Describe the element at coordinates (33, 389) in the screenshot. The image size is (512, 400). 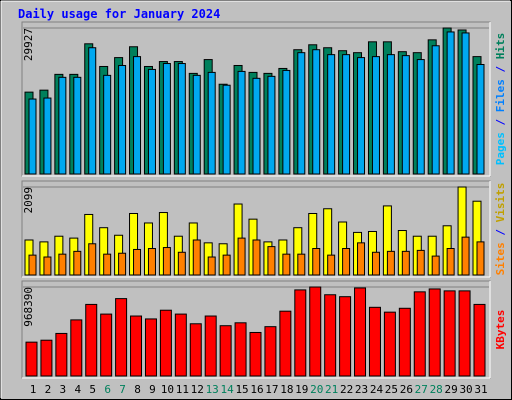
I see `x-tick-label: 1` at that location.